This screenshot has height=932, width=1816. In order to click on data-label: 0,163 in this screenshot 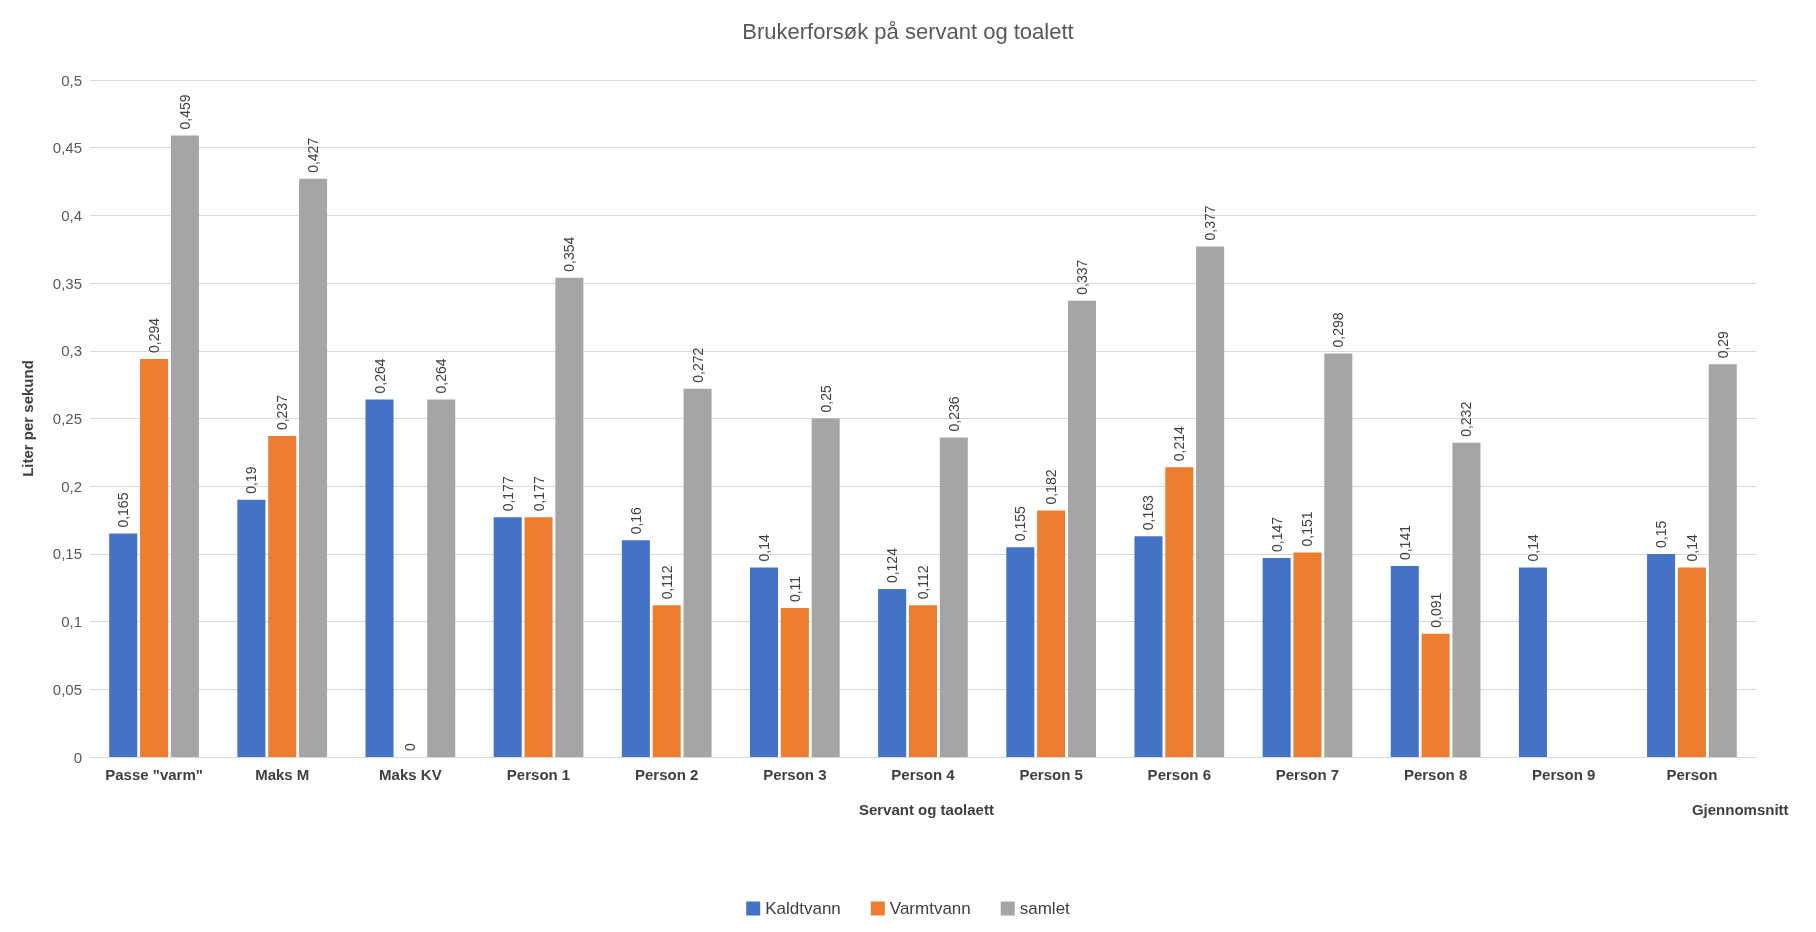, I will do `click(1148, 513)`.